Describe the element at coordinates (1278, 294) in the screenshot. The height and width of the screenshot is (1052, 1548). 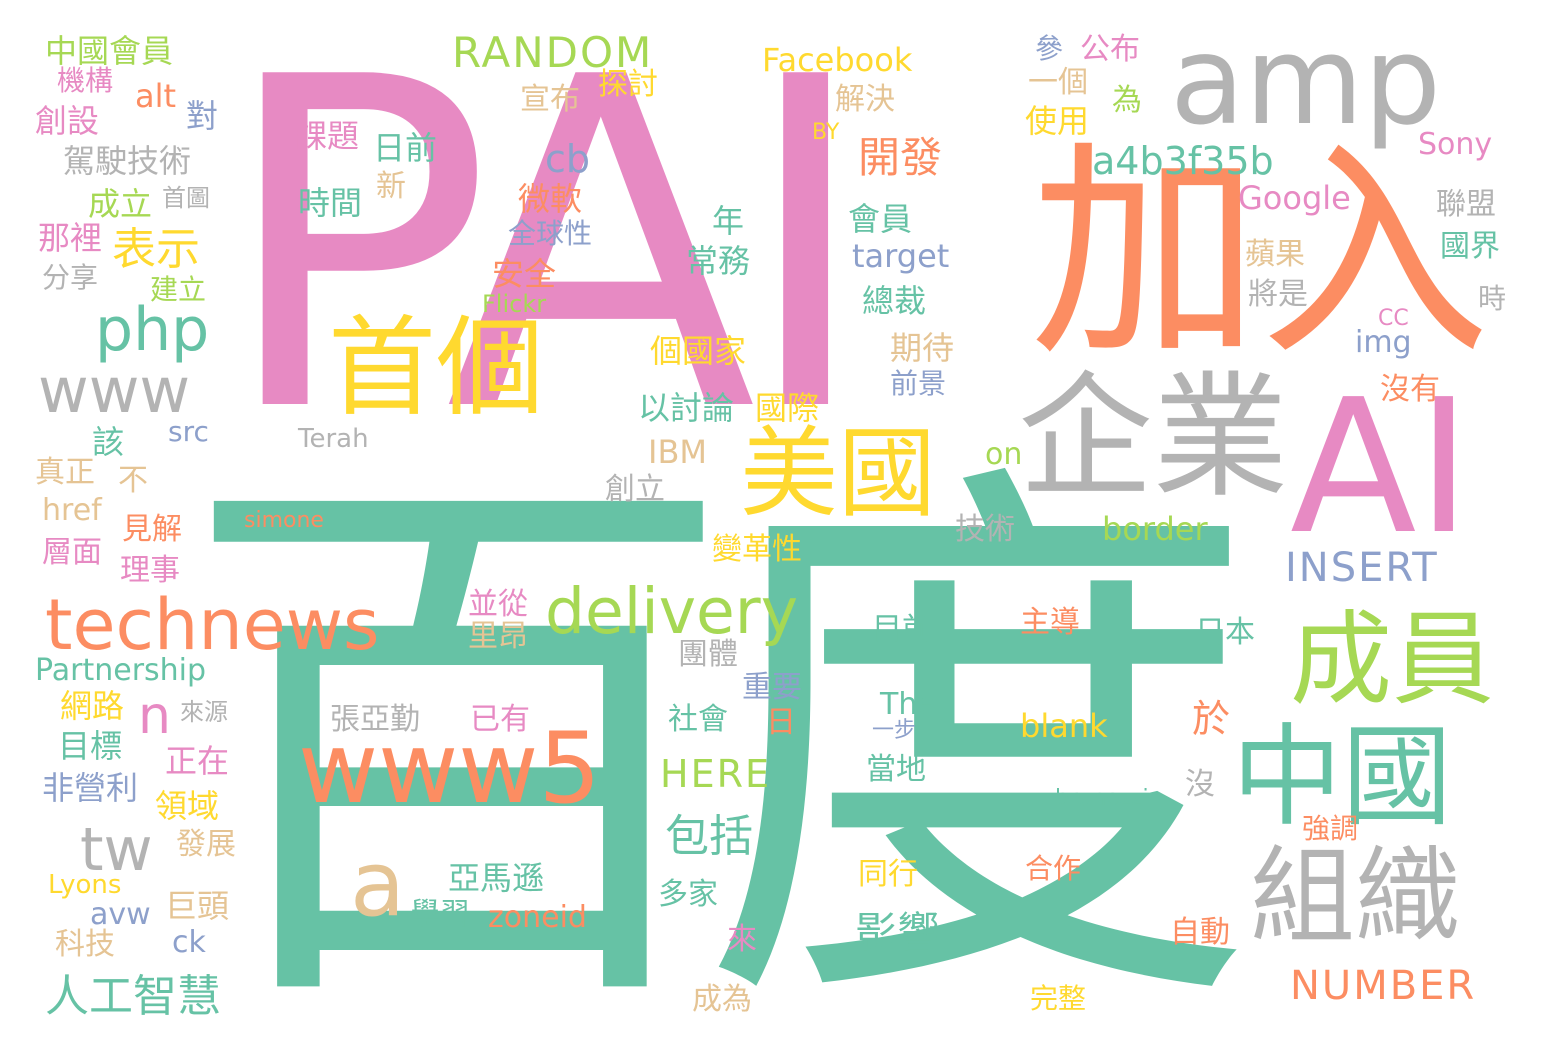
I see `word-jiangshi: 將是` at that location.